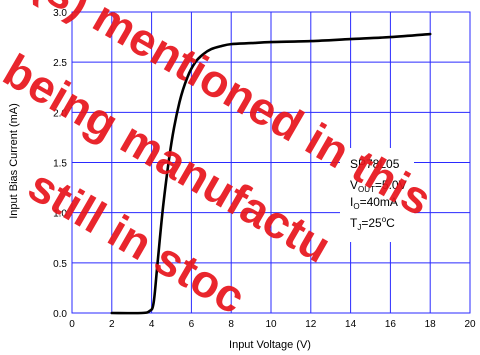  Describe the element at coordinates (391, 324) in the screenshot. I see `x-tick-label: 16` at that location.